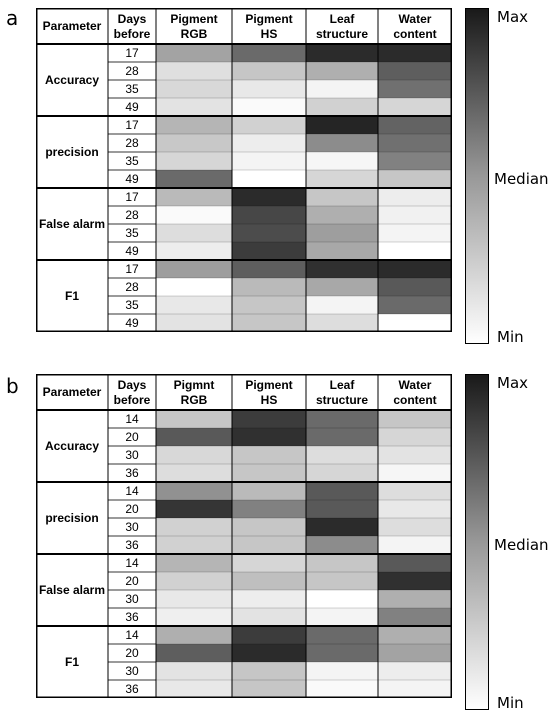 This screenshot has height=719, width=550. Describe the element at coordinates (132, 197) in the screenshot. I see `days-before-label-a-2-0: 17` at that location.